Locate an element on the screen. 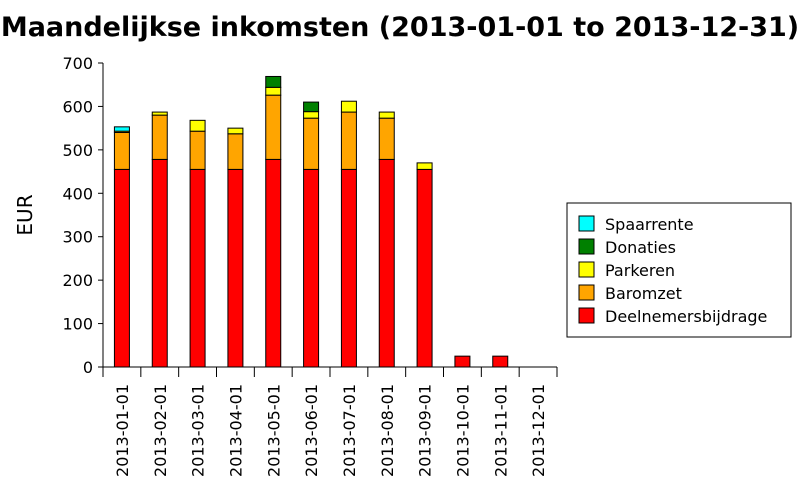 The width and height of the screenshot is (800, 500). bar-segment-spaarrente is located at coordinates (121, 129).